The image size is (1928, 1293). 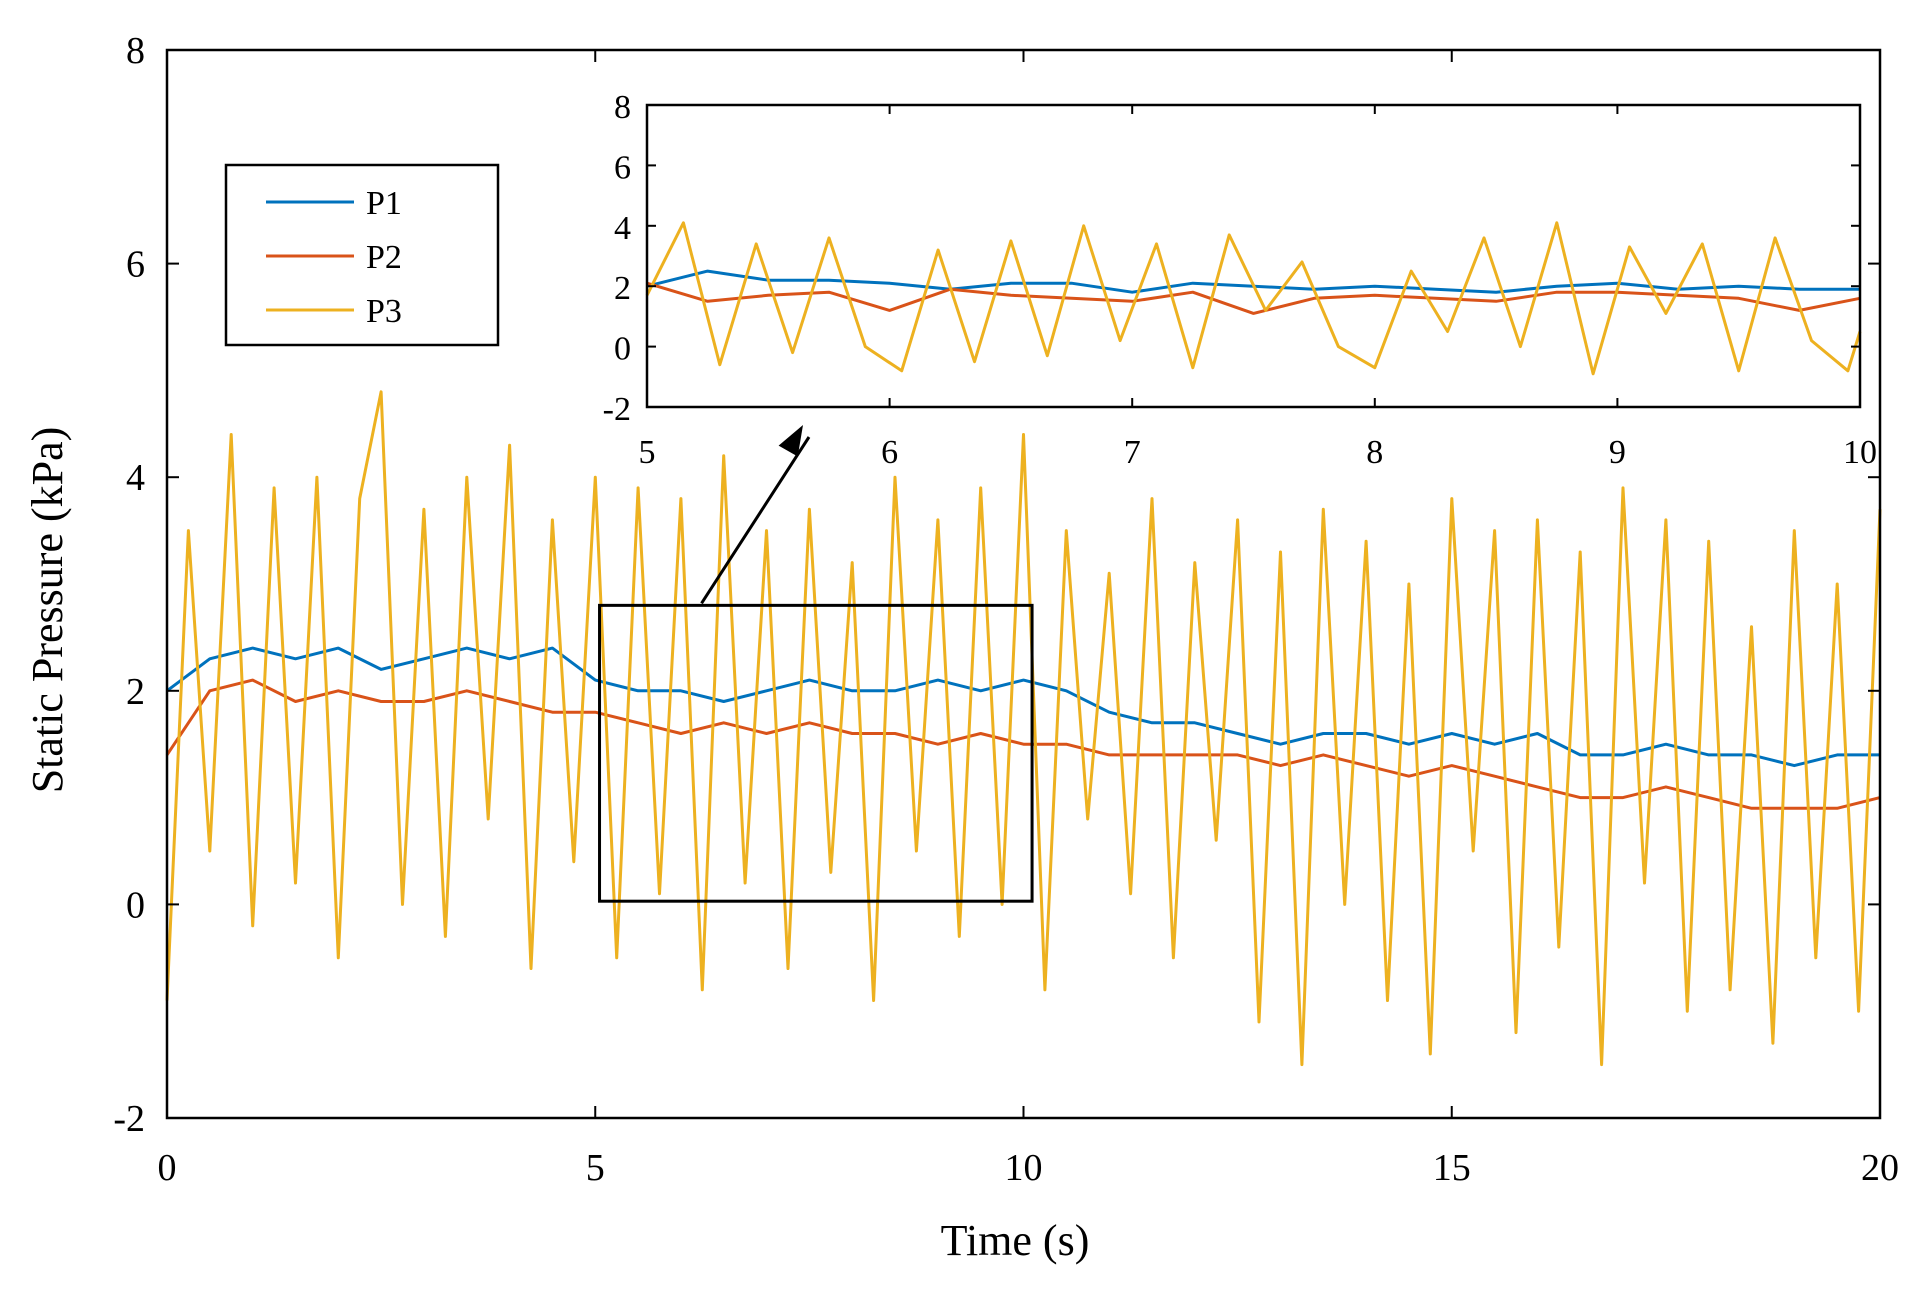 What do you see at coordinates (622, 349) in the screenshot?
I see `inset-y-tick-label: 0` at bounding box center [622, 349].